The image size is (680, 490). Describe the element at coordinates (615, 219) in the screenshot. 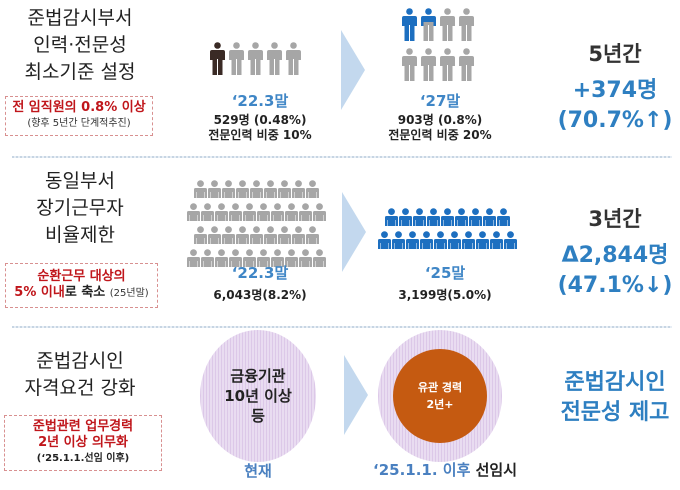

I see `summary-span: 3년간` at that location.